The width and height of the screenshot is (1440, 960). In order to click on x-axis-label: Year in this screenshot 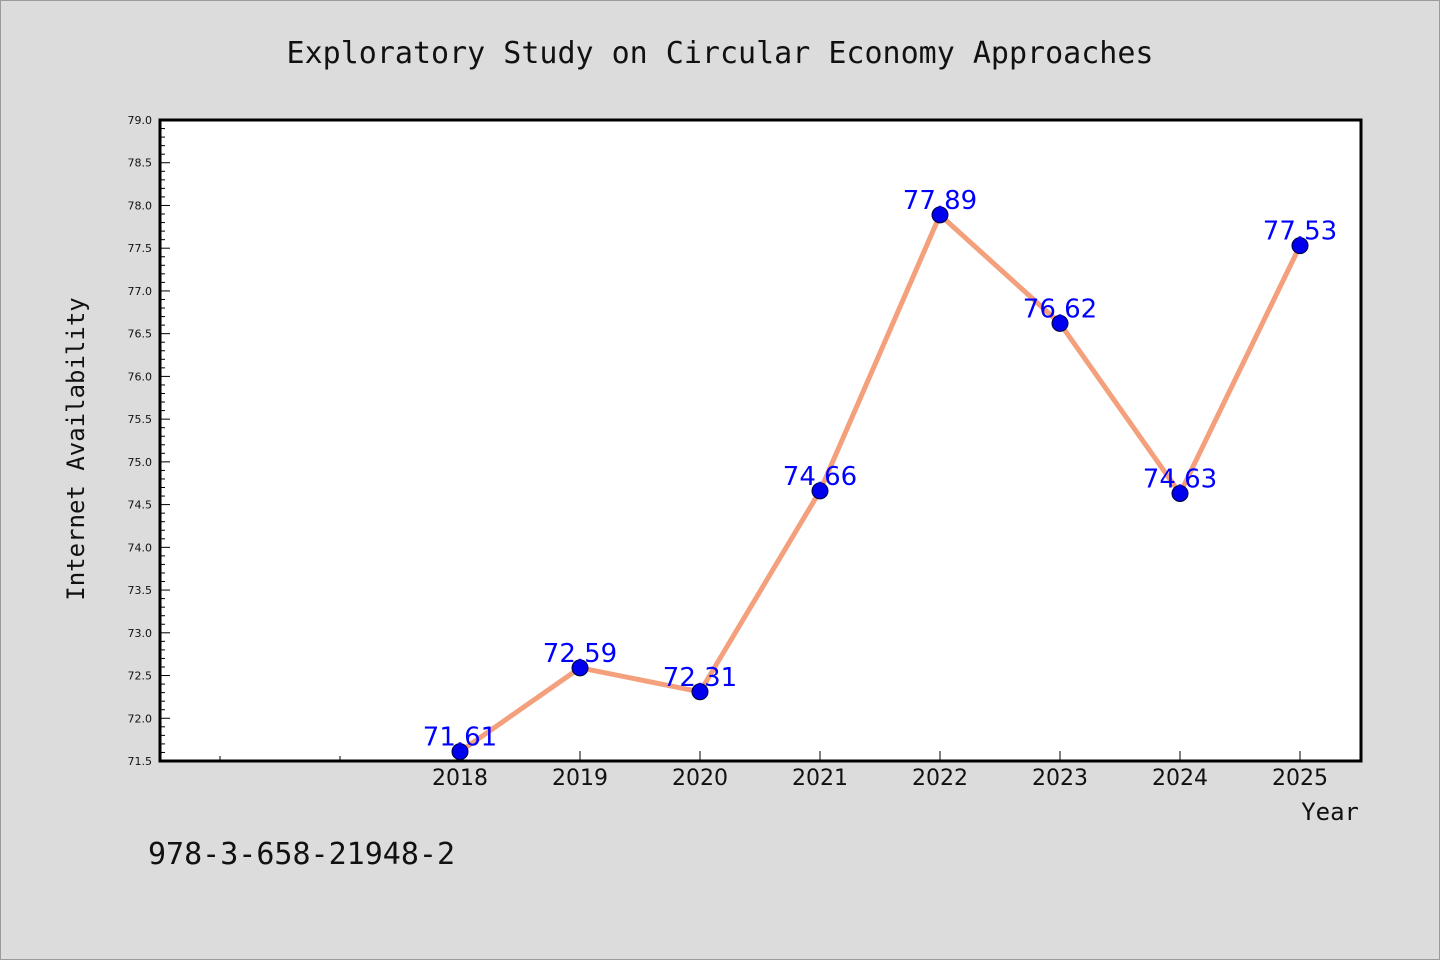, I will do `click(1330, 812)`.